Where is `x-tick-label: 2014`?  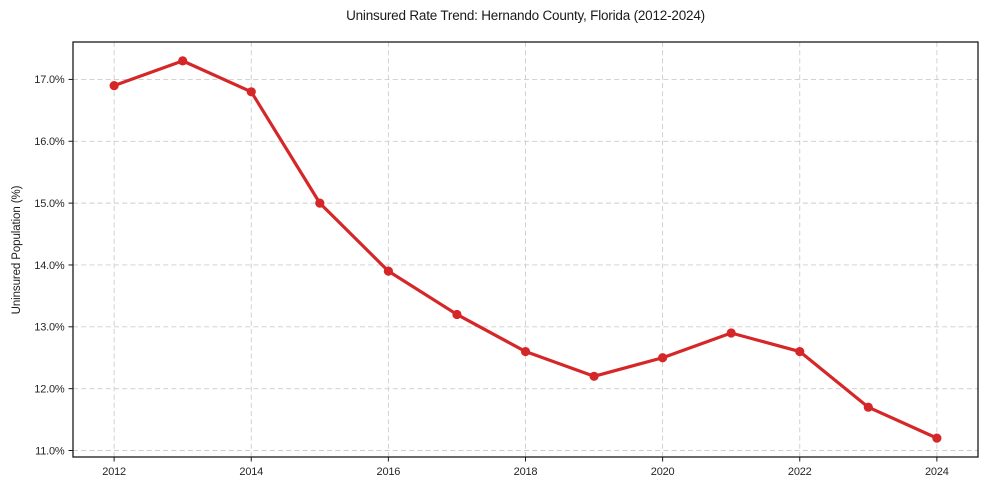
x-tick-label: 2014 is located at coordinates (251, 472).